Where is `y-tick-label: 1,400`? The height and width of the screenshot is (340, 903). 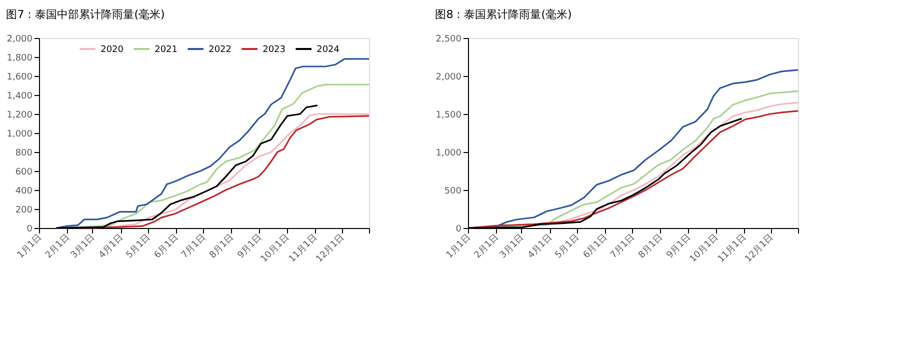
y-tick-label: 1,400 is located at coordinates (19, 97).